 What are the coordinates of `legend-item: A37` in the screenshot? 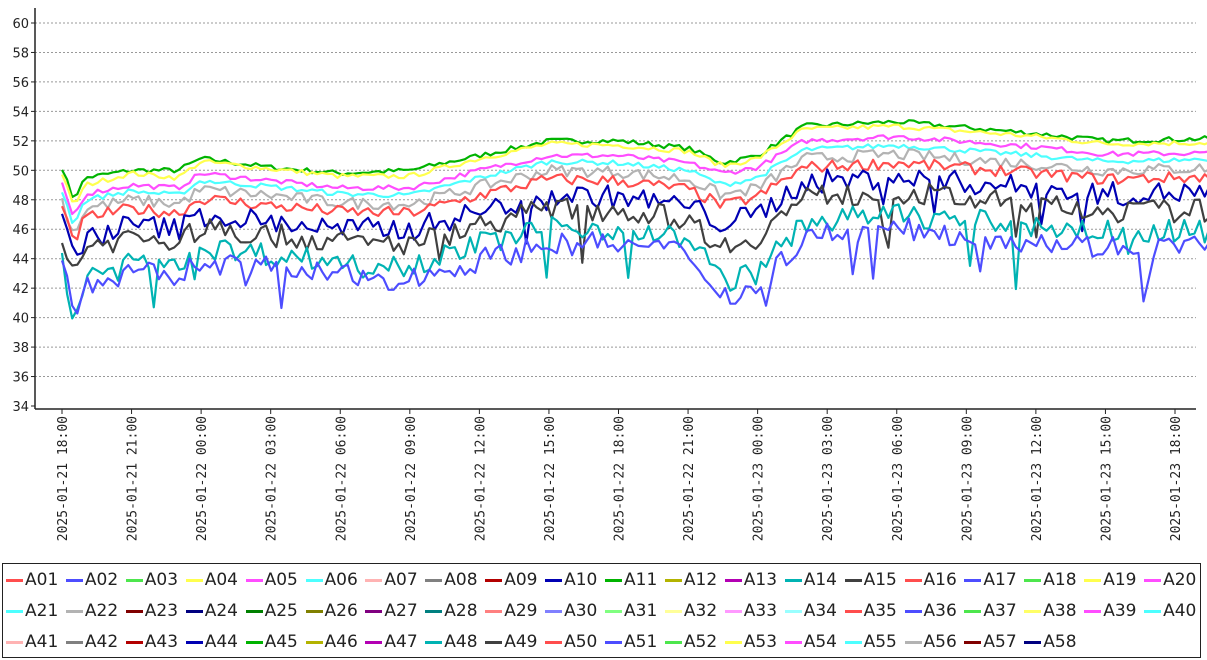 It's located at (990, 611).